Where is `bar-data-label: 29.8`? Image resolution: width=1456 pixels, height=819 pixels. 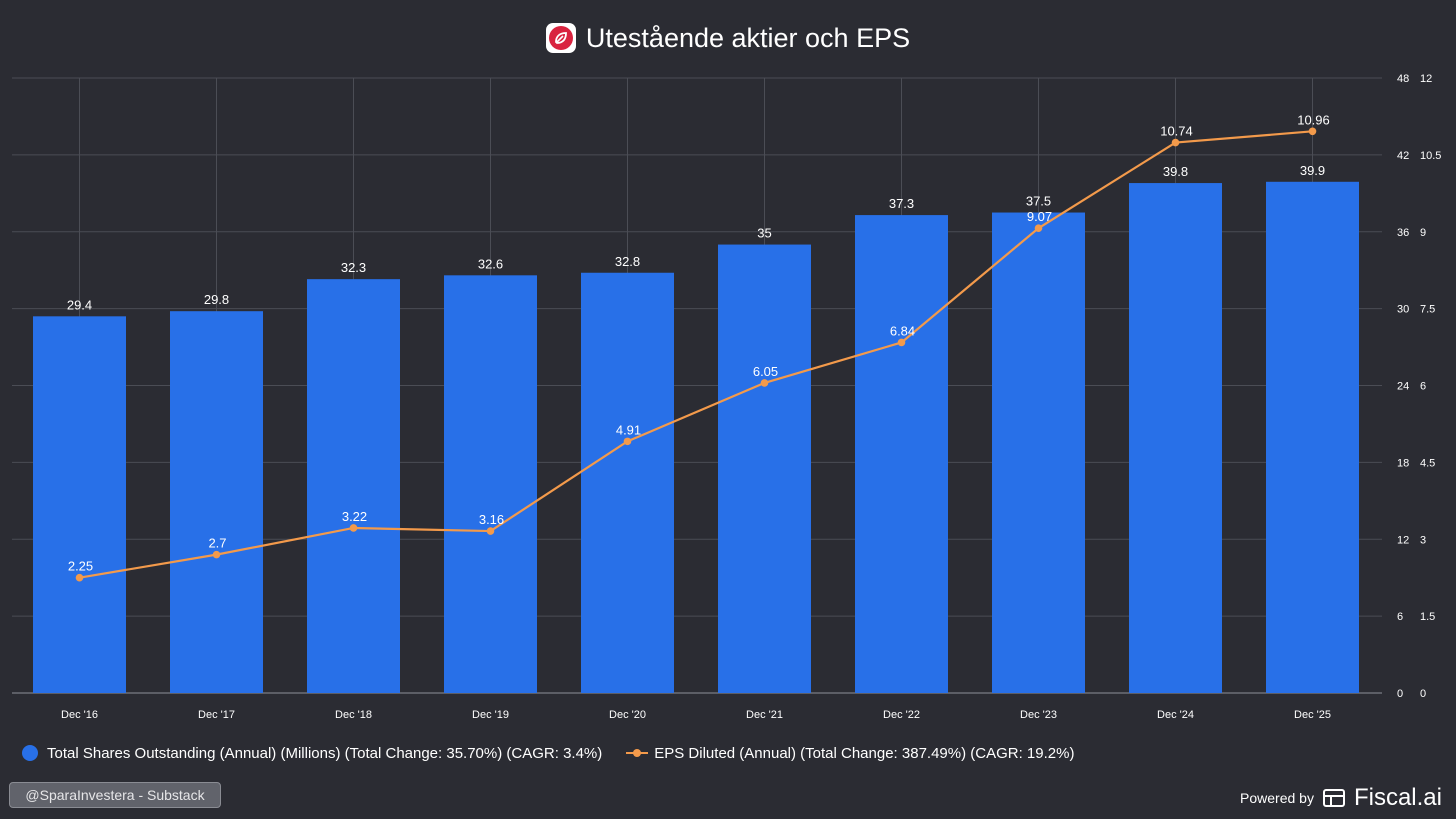 bar-data-label: 29.8 is located at coordinates (216, 299).